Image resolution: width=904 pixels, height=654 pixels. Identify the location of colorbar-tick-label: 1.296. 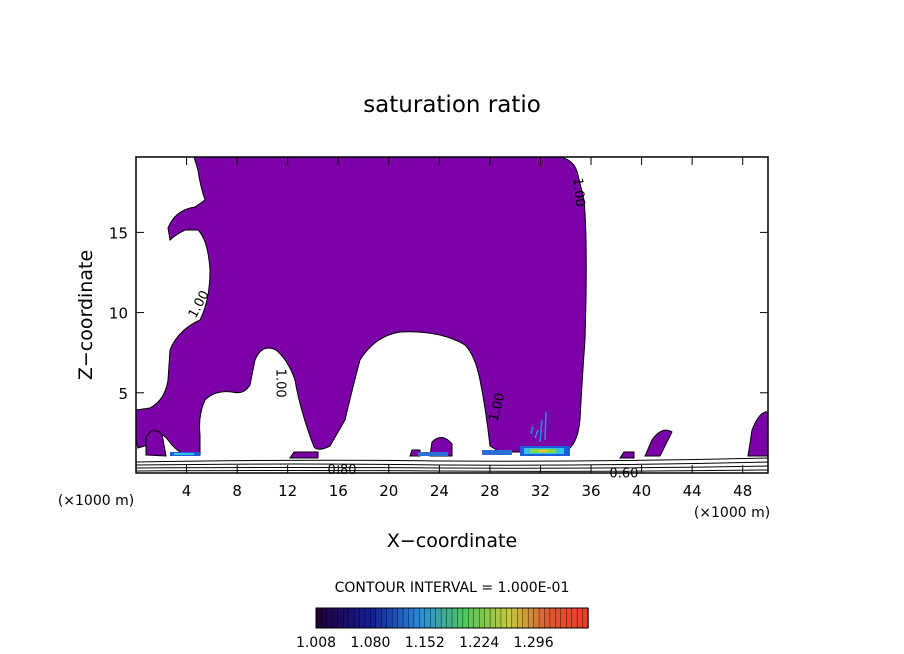
(534, 643).